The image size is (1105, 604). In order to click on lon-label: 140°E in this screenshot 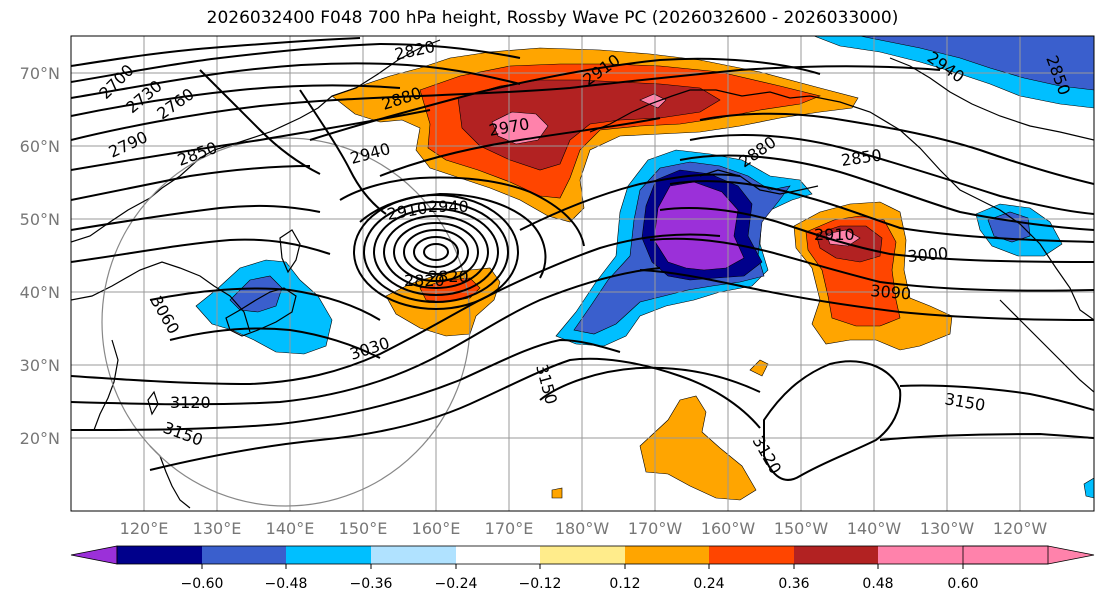, I will do `click(290, 528)`.